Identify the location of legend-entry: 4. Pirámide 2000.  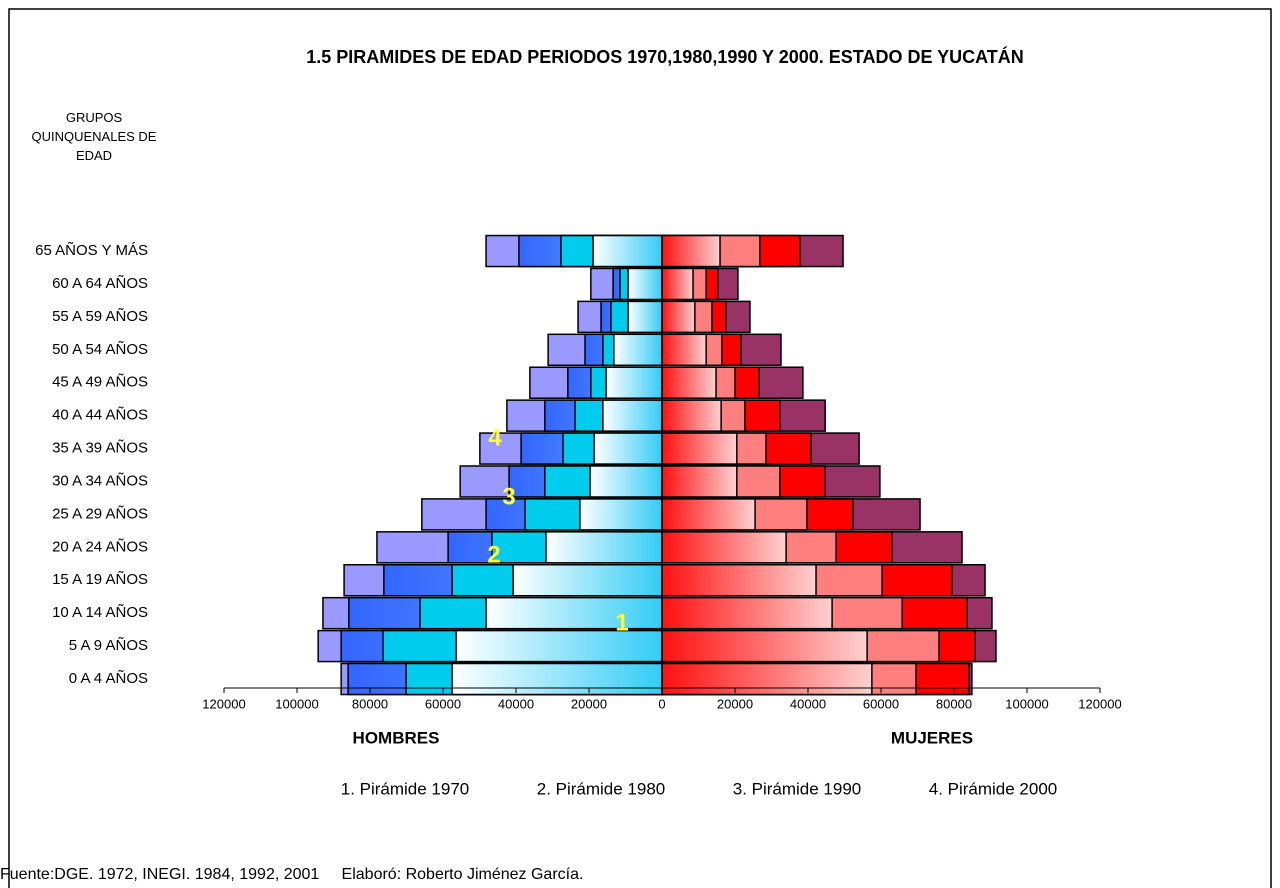
(993, 788).